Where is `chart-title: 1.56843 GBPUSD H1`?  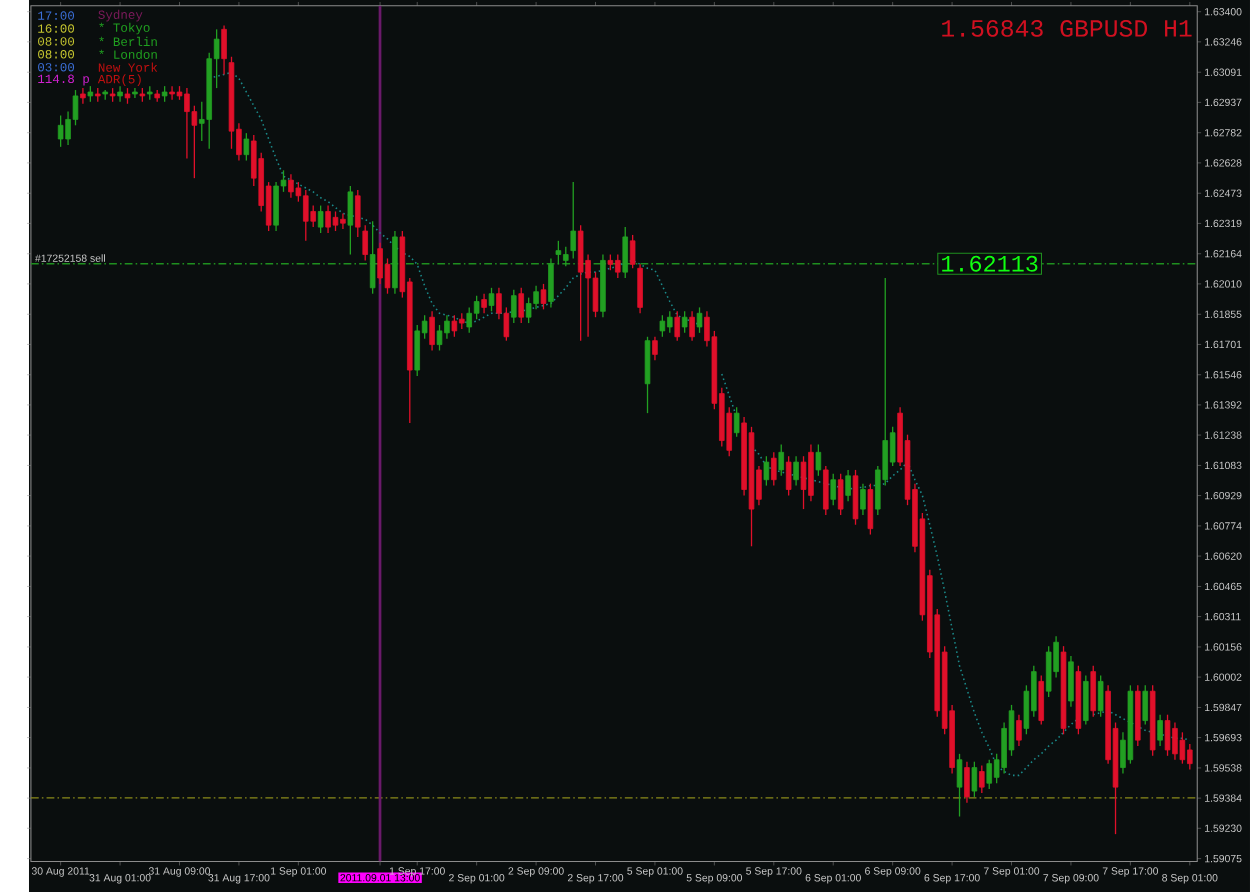
chart-title: 1.56843 GBPUSD H1 is located at coordinates (1067, 28).